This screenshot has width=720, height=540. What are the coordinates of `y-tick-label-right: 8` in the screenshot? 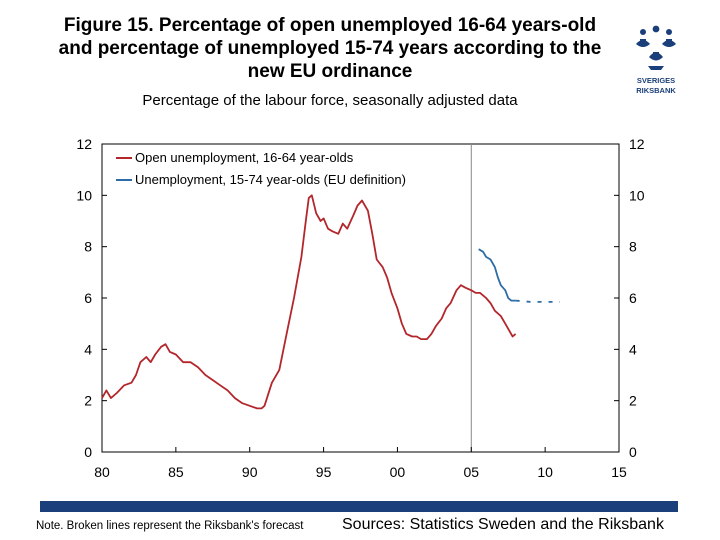 It's located at (633, 247).